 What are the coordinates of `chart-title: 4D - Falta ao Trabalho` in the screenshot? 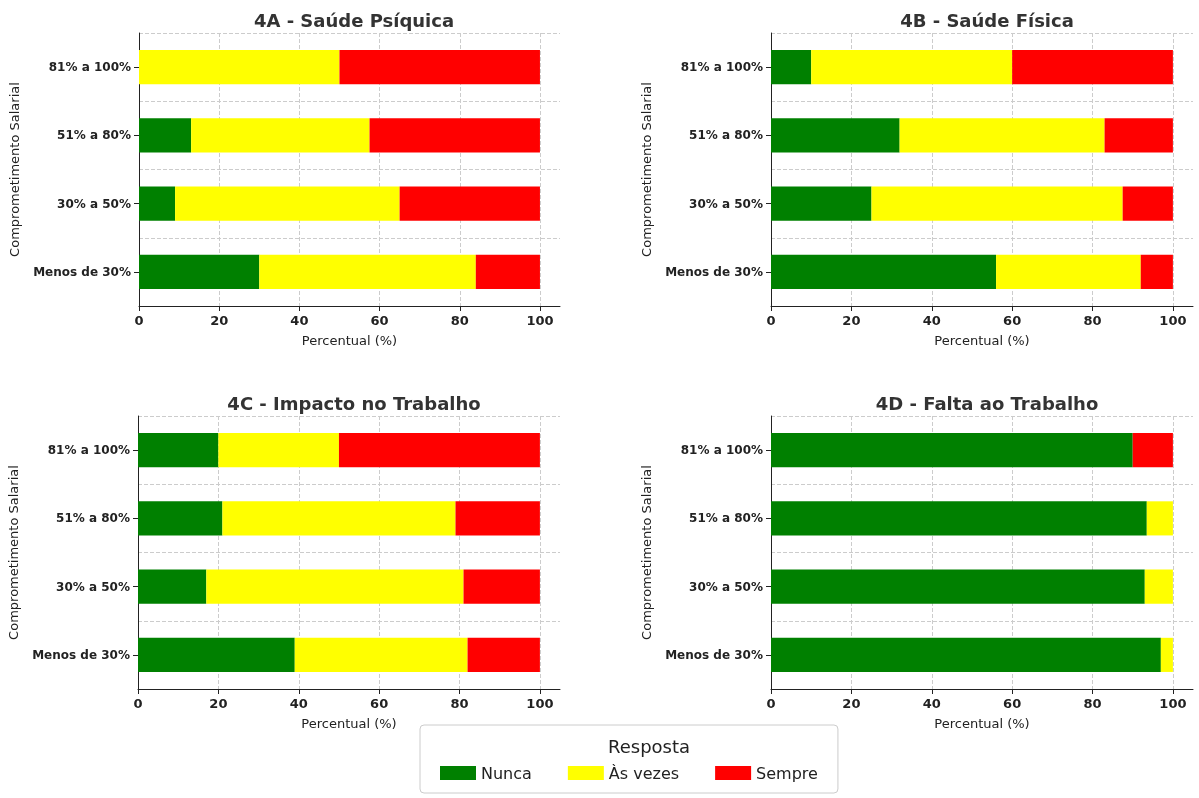 It's located at (987, 403).